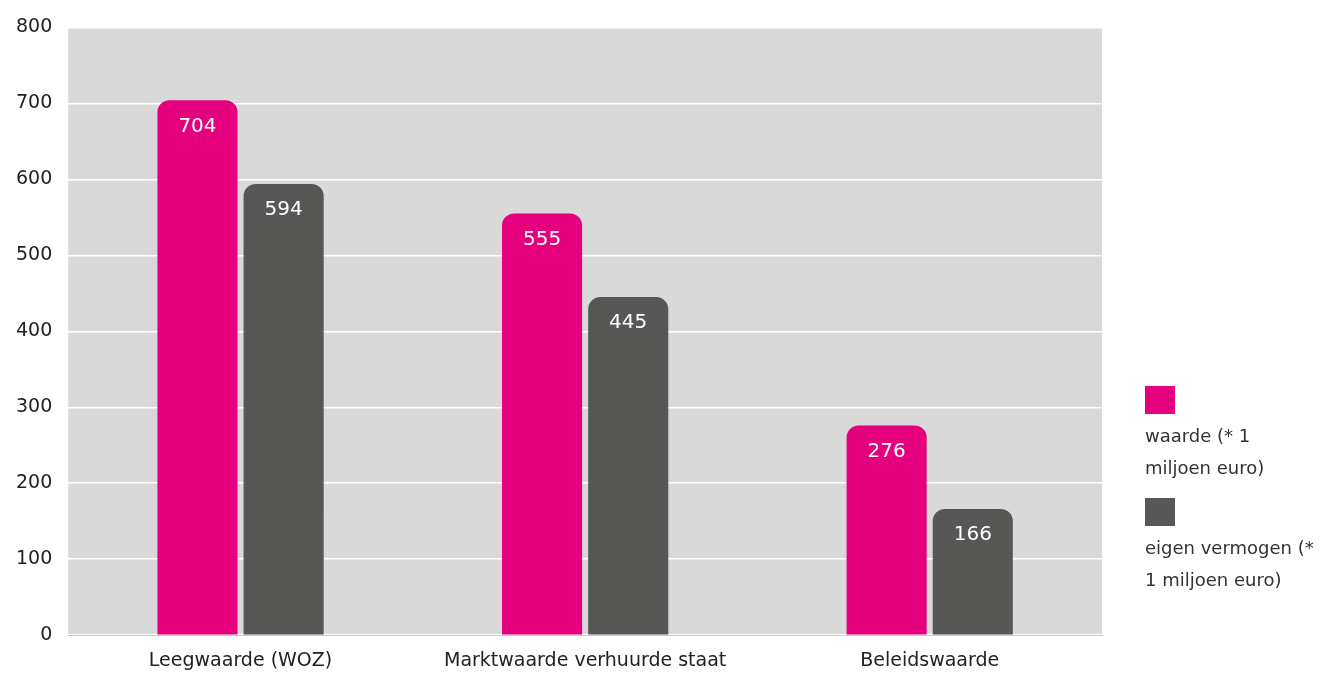 The width and height of the screenshot is (1322, 686). I want to click on x-tick-label: Leegwaarde (WOZ), so click(240, 658).